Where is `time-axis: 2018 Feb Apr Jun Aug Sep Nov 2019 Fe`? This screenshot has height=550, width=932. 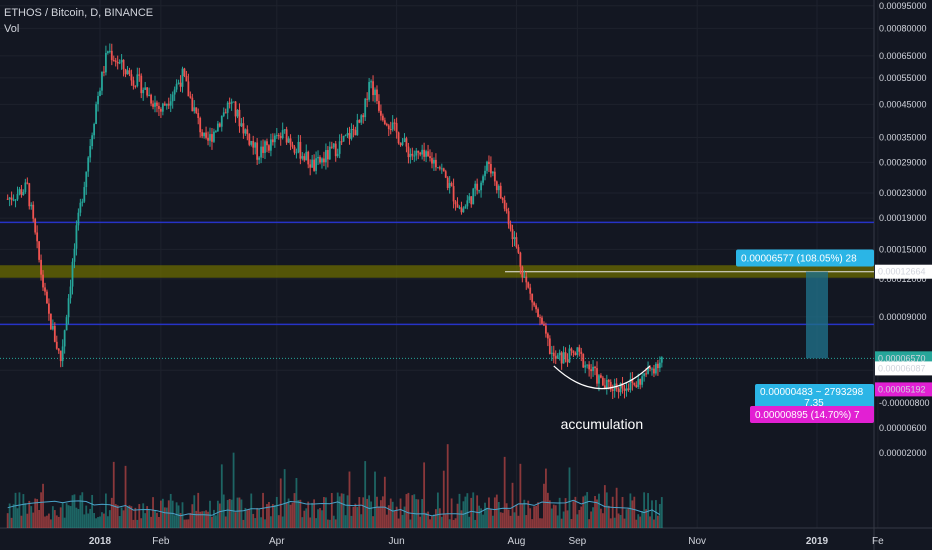 time-axis: 2018 Feb Apr Jun Aug Sep Nov 2019 Fe is located at coordinates (486, 541).